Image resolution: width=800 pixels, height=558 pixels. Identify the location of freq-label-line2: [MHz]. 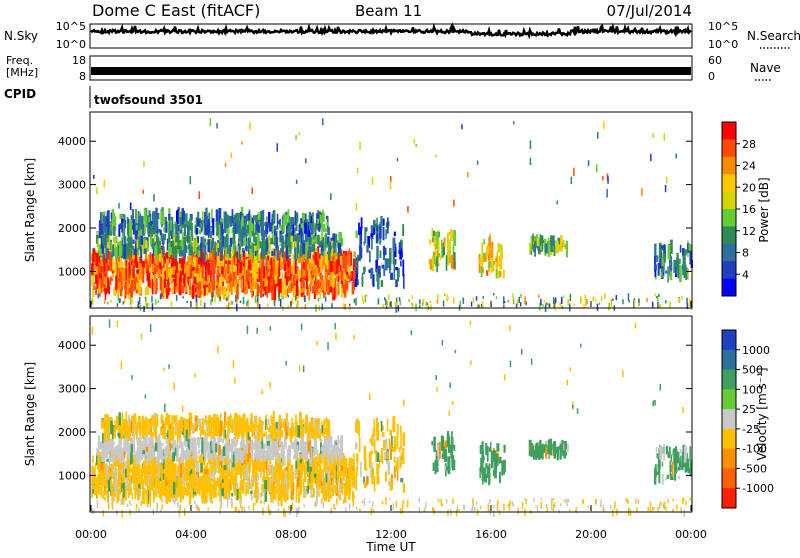
(22, 72).